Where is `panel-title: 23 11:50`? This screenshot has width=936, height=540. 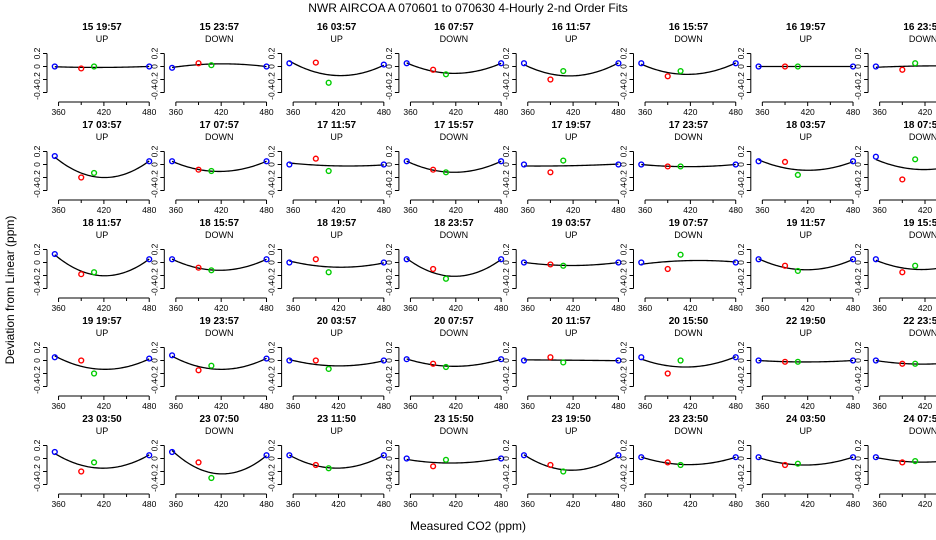
panel-title: 23 11:50 is located at coordinates (336, 419).